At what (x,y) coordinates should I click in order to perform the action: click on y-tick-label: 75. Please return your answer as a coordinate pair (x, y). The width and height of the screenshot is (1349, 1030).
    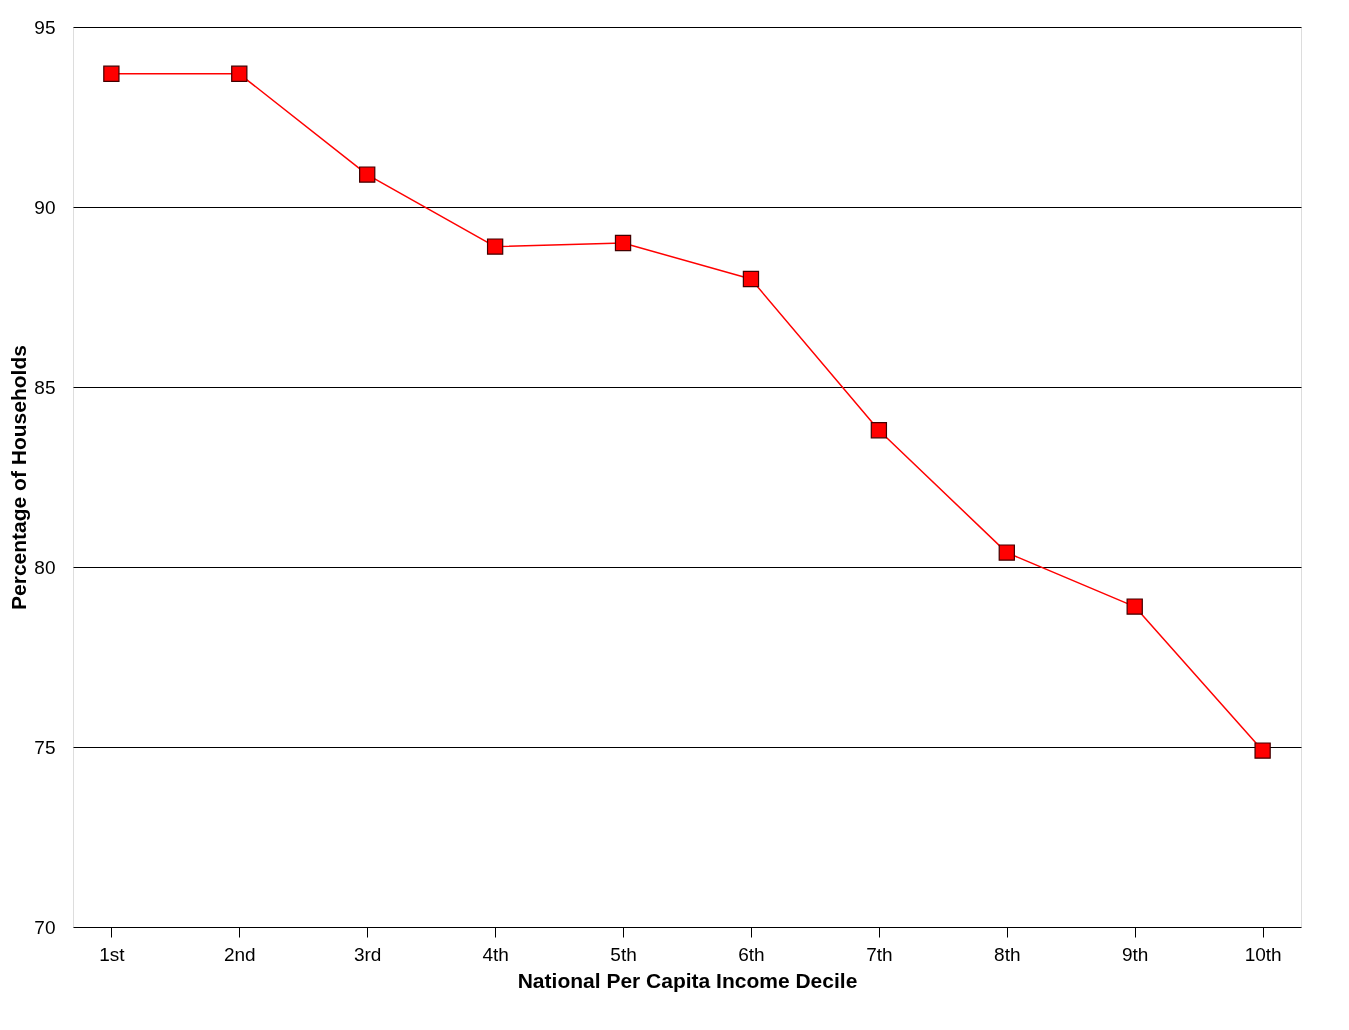
    Looking at the image, I should click on (45, 747).